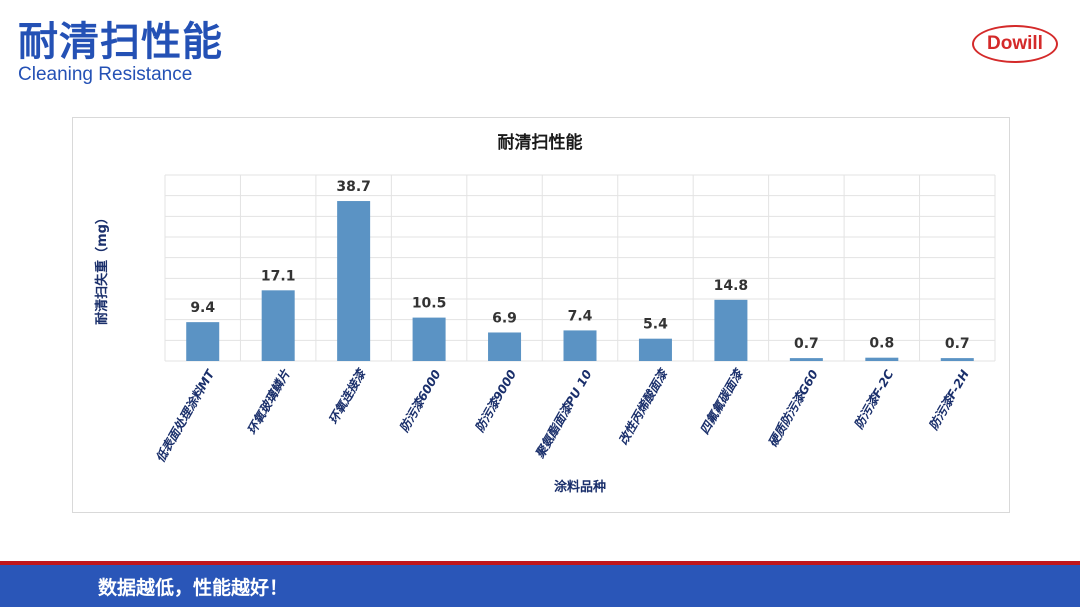  I want to click on data-label: 7.4, so click(580, 316).